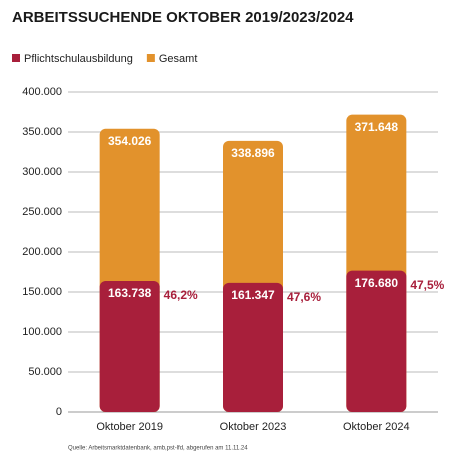 The image size is (456, 469). Describe the element at coordinates (45, 372) in the screenshot. I see `y-tick-label: 50.000` at that location.